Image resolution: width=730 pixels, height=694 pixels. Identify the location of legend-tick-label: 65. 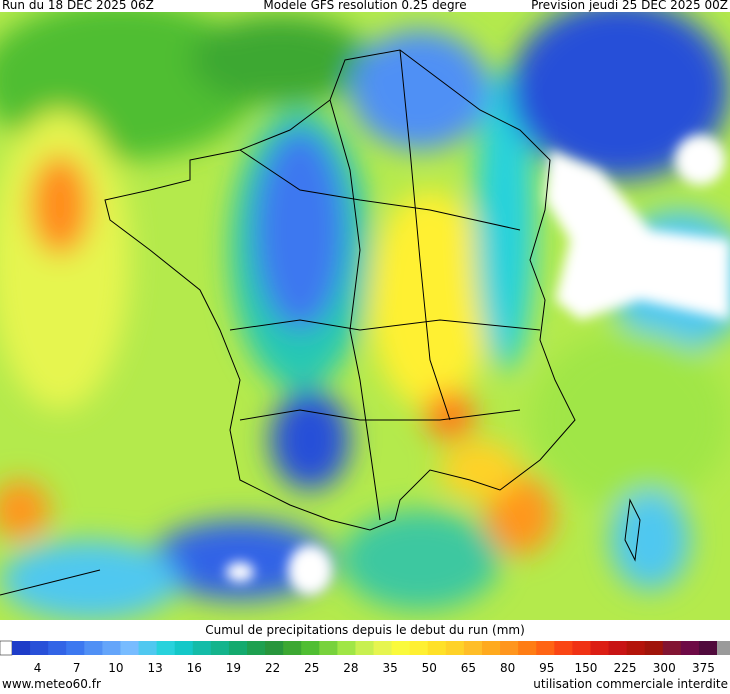
(468, 668).